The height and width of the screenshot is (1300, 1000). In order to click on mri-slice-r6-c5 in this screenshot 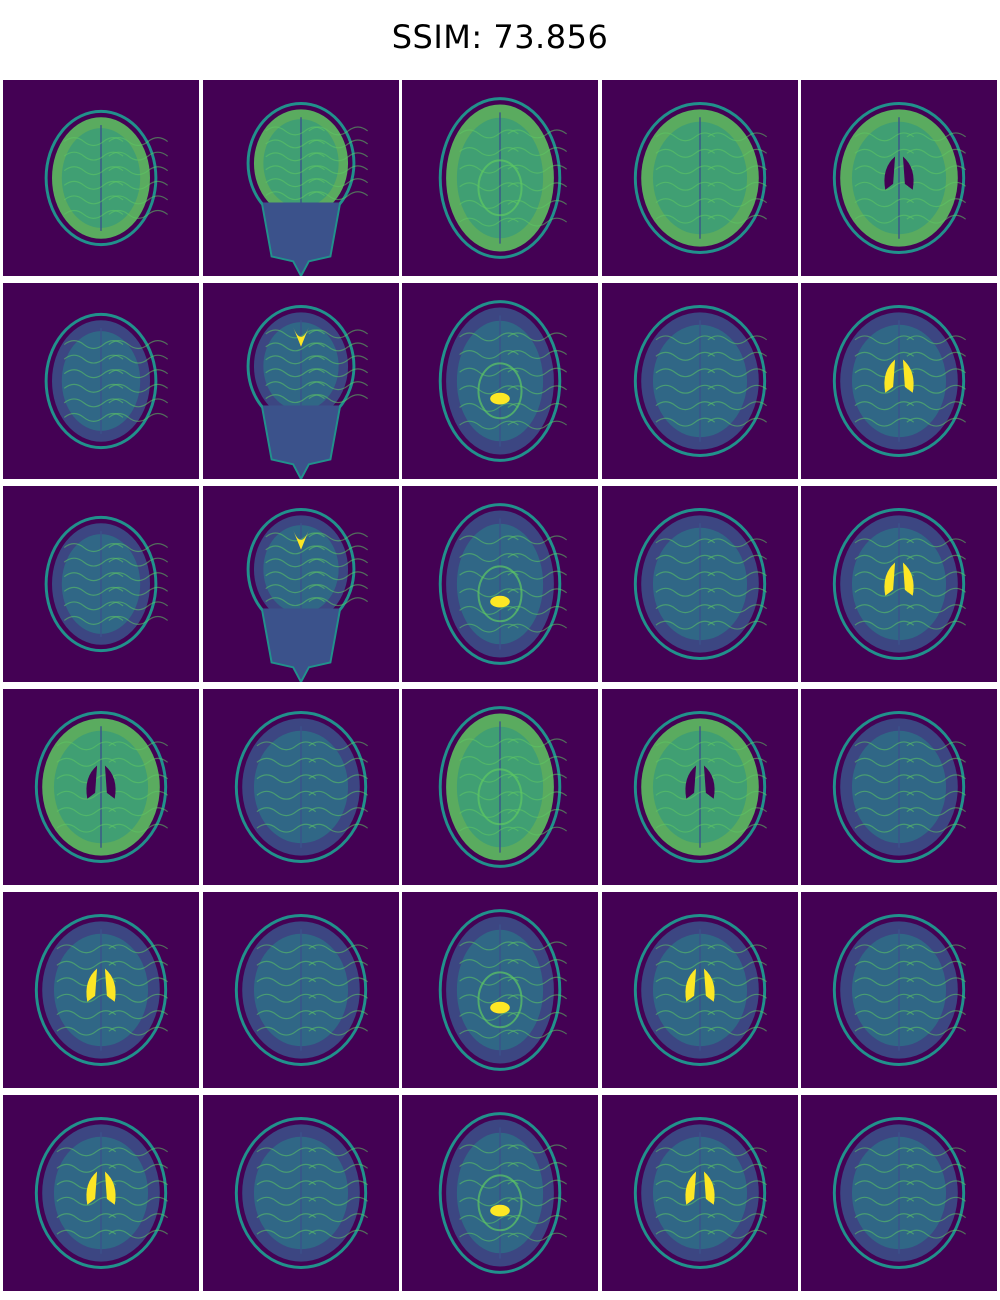, I will do `click(899, 1193)`.